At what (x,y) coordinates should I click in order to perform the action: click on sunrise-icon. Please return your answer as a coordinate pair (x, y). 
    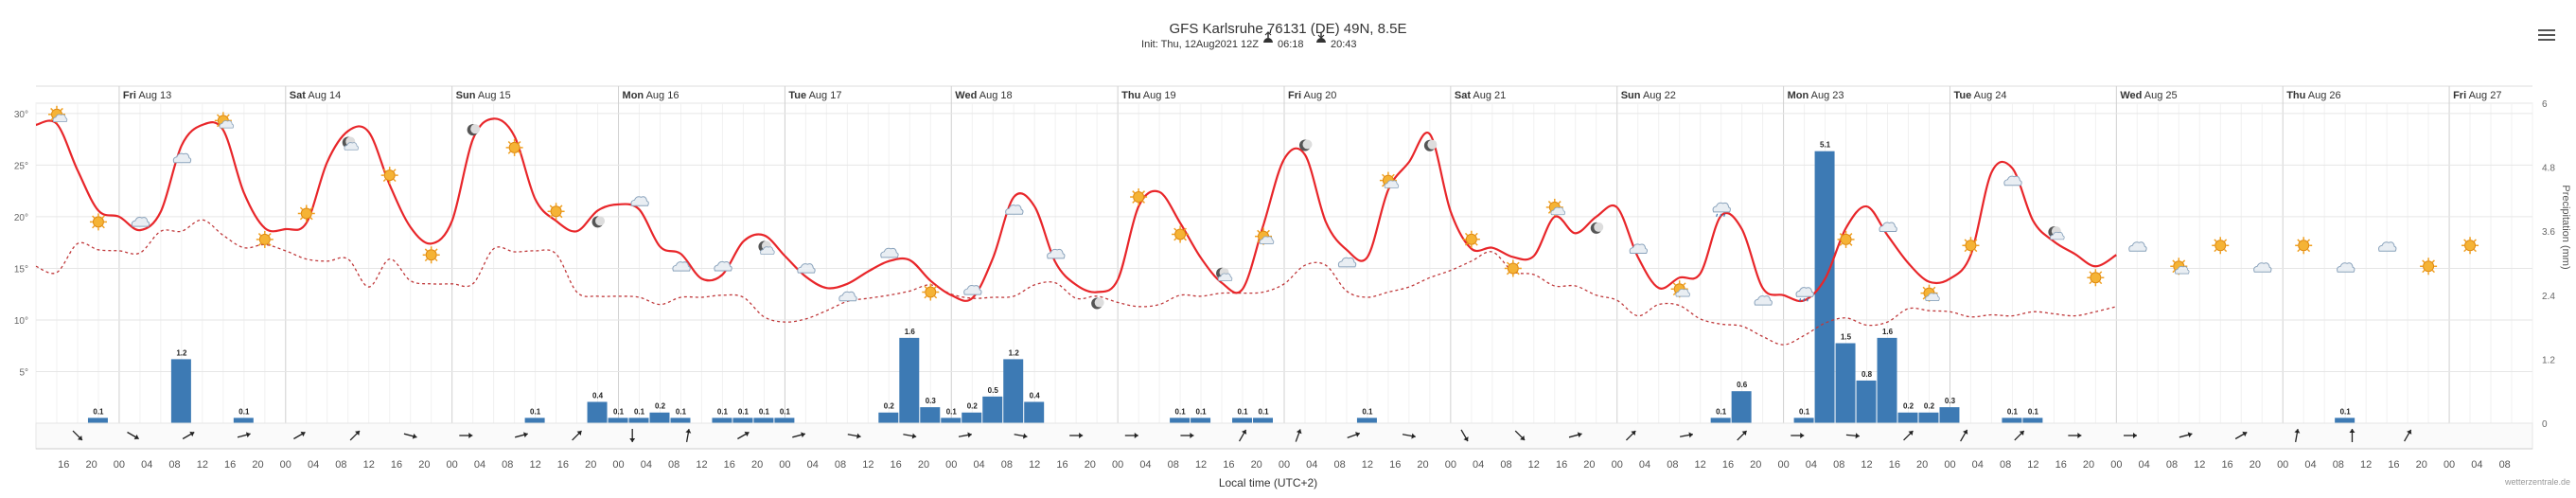
    Looking at the image, I should click on (1268, 37).